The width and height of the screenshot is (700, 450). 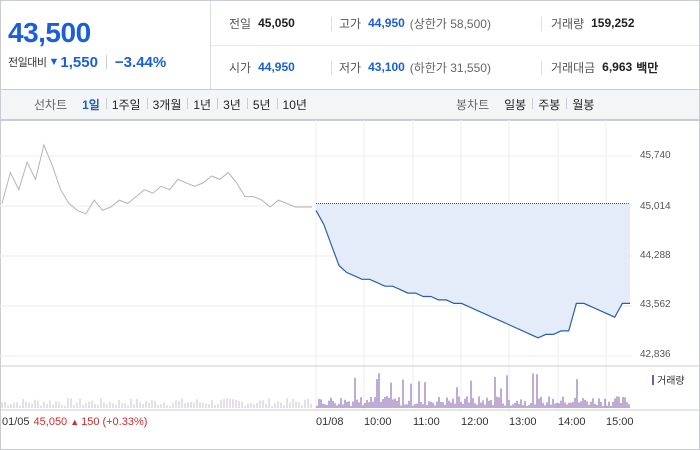 What do you see at coordinates (140, 62) in the screenshot?
I see `change-percent: −3.44%` at bounding box center [140, 62].